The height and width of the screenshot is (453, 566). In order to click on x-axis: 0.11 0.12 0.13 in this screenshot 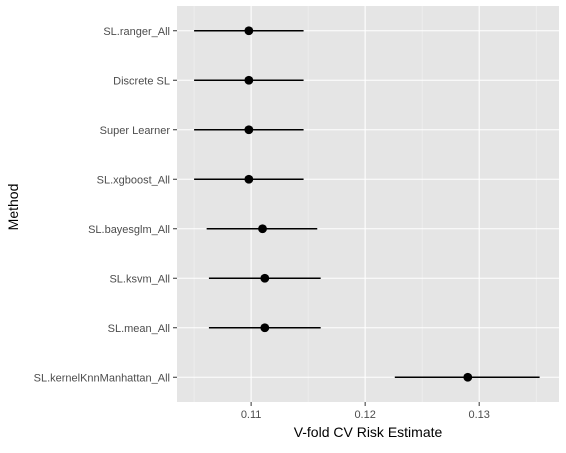, I will do `click(365, 411)`.